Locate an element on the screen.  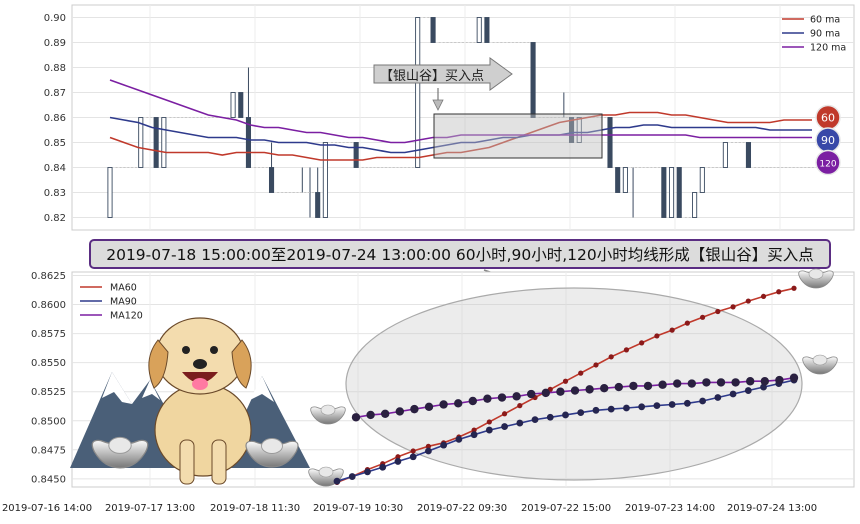
top-y-tick-label: 0.82 is located at coordinates (55, 218).